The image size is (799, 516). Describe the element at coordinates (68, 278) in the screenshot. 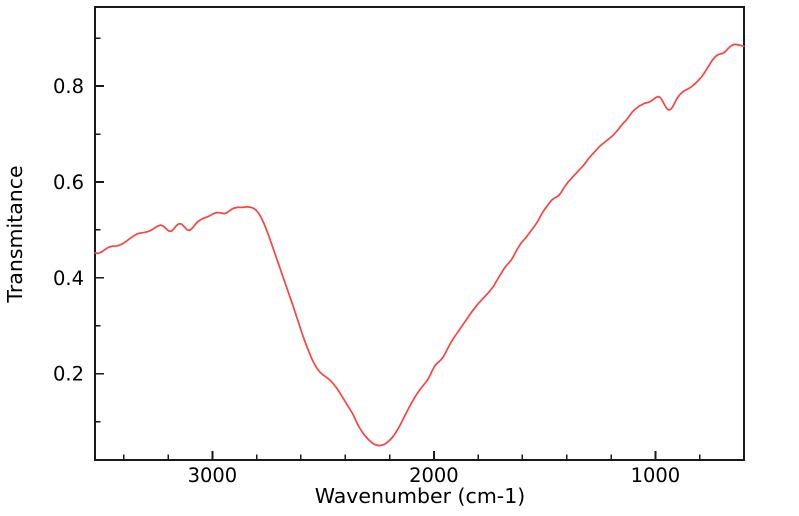

I see `y-tick-label: 0.4` at that location.